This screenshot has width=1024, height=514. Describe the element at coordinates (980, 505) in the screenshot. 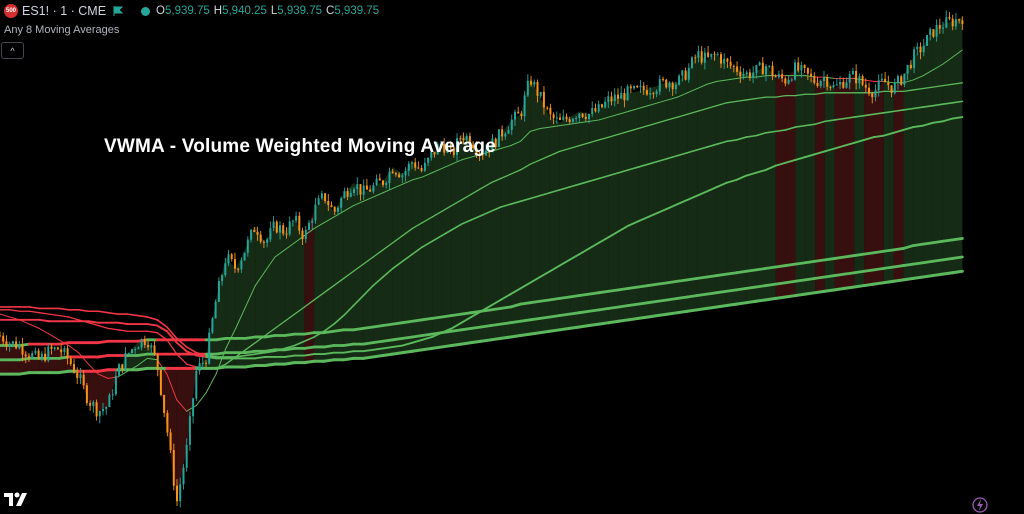

I see `lightning-icon` at that location.